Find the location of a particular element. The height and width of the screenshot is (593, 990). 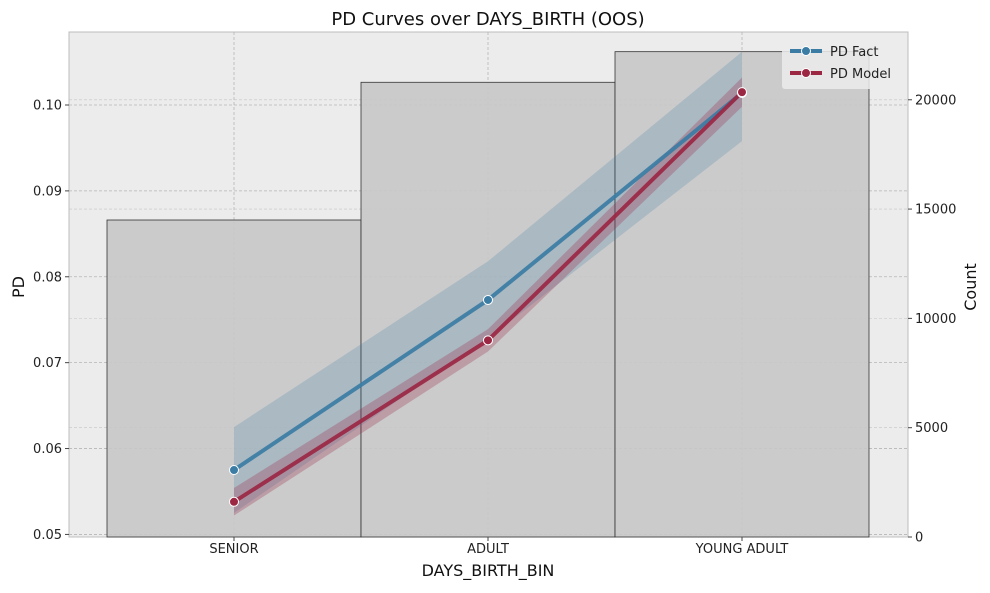

y-axis-label: PD is located at coordinates (18, 287).